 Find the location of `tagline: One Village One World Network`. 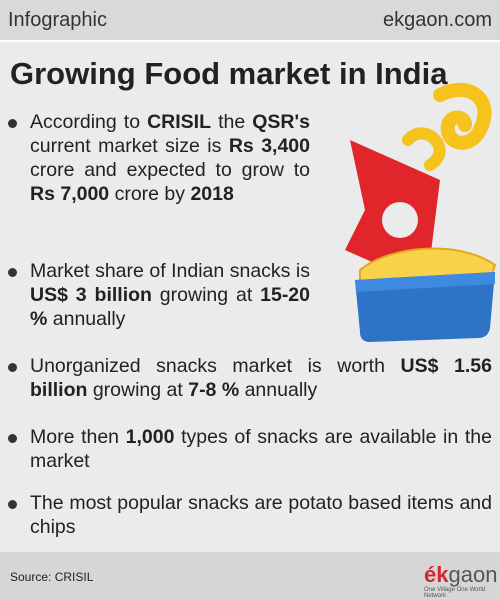

tagline: One Village One World Network is located at coordinates (455, 593).